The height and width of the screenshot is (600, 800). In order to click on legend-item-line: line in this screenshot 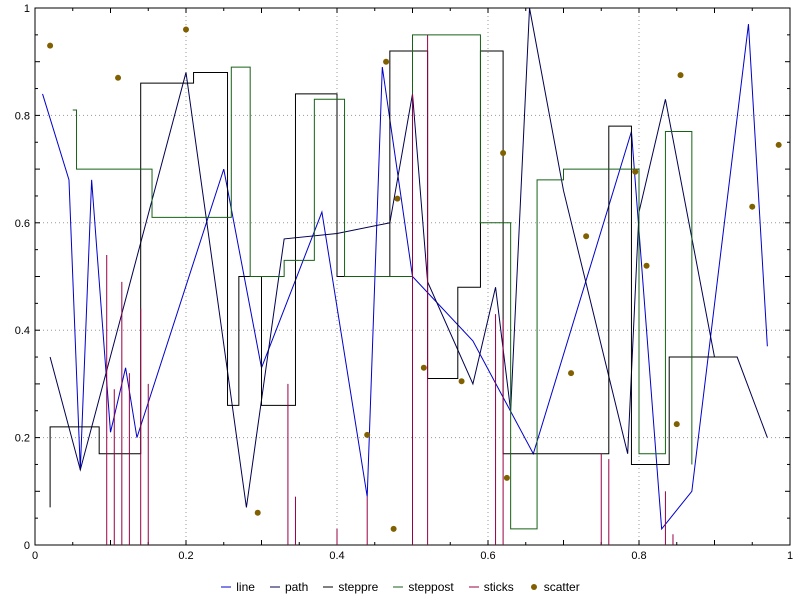, I will do `click(237, 587)`.